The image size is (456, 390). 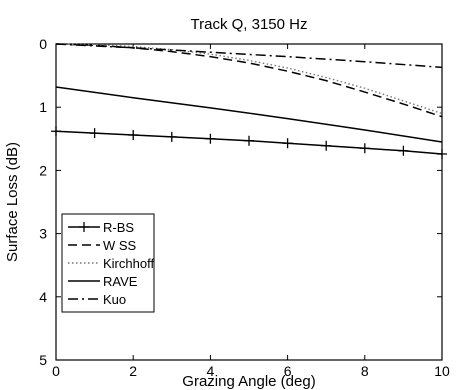 What do you see at coordinates (248, 381) in the screenshot?
I see `x-axis-label: Grazing Angle (deg)` at bounding box center [248, 381].